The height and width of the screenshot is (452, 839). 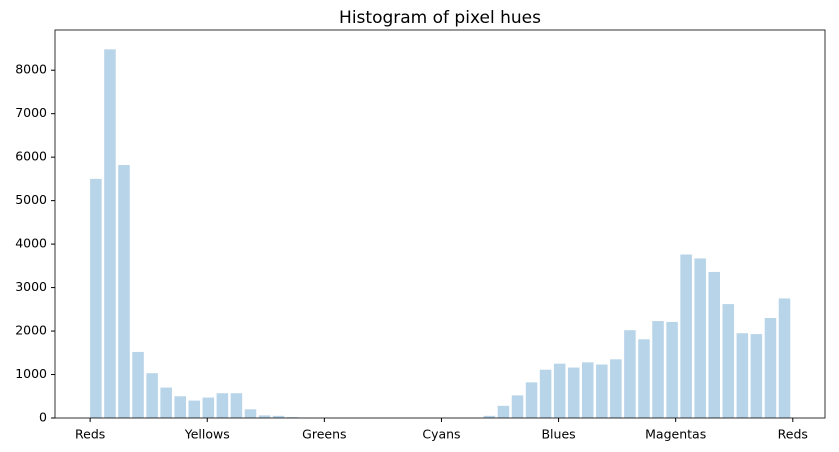 I want to click on y-tick-label: 3000, so click(x=31, y=286).